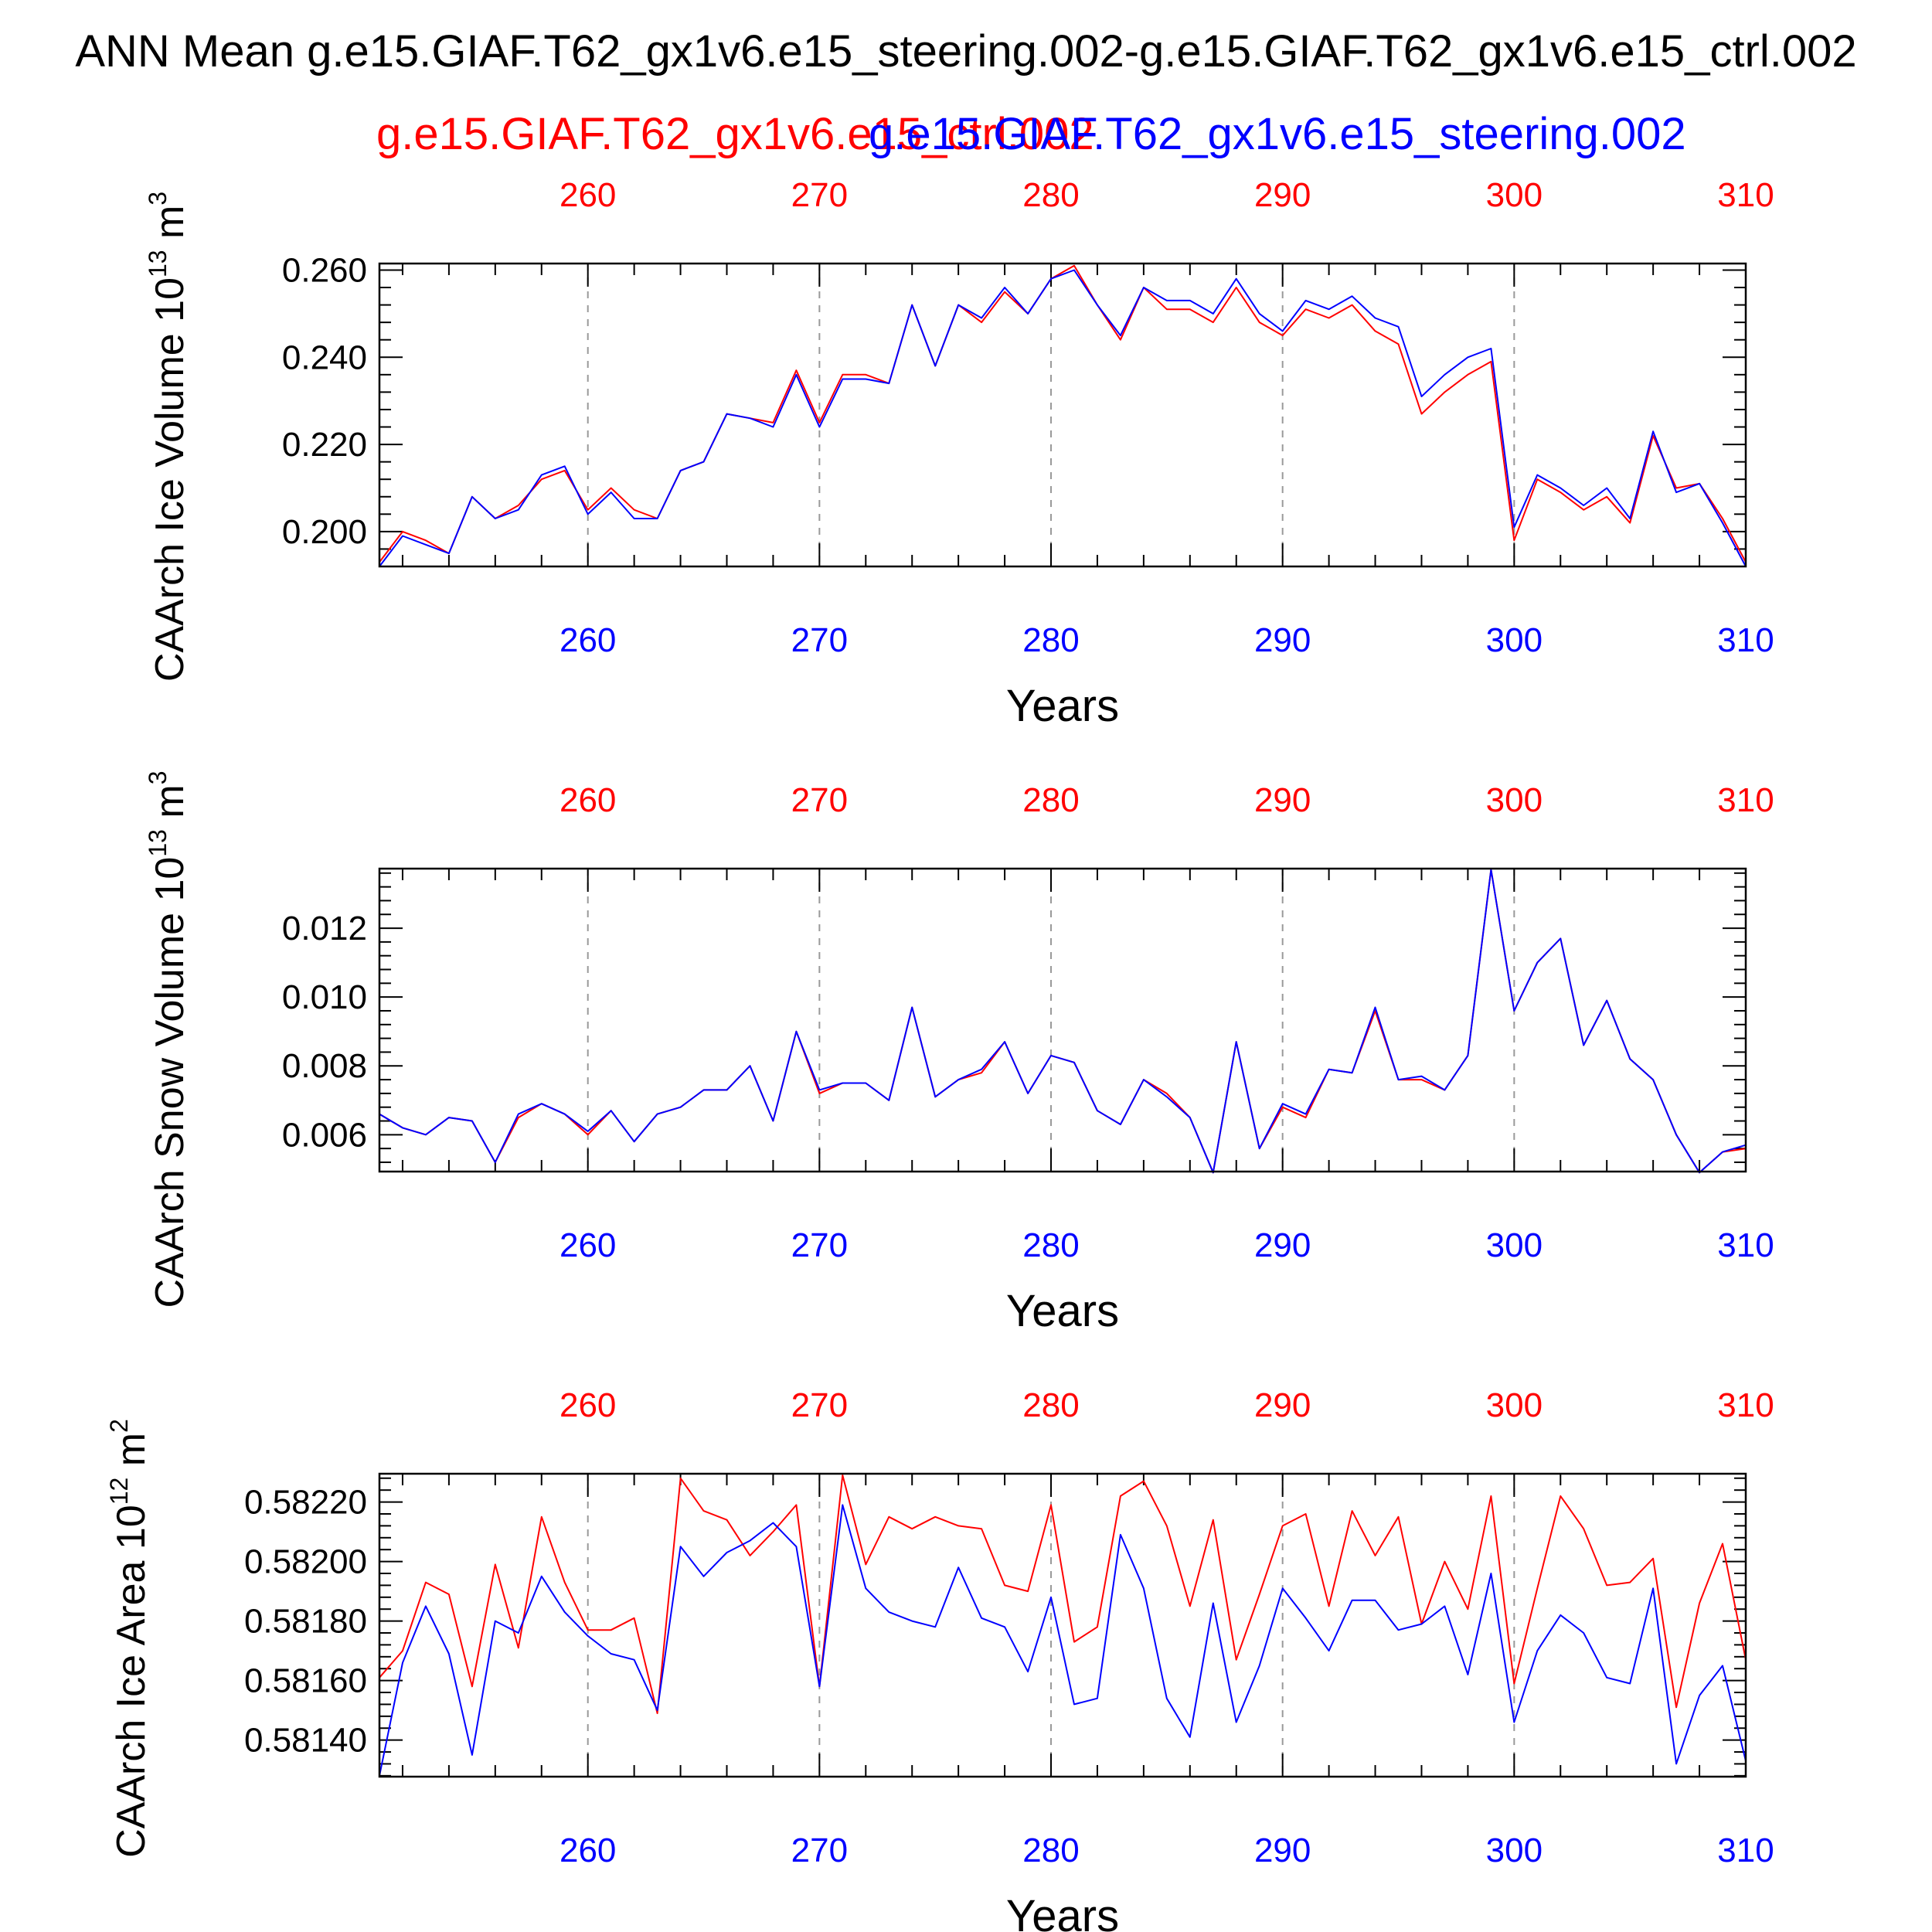  What do you see at coordinates (324, 357) in the screenshot?
I see `y-tick-label: 0.240` at bounding box center [324, 357].